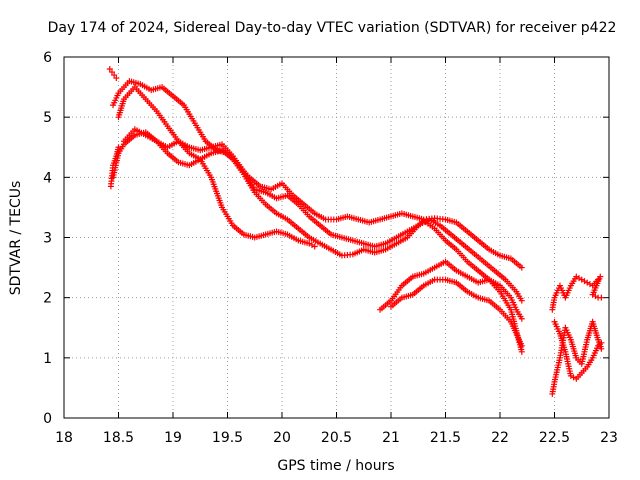 The width and height of the screenshot is (640, 480). What do you see at coordinates (391, 438) in the screenshot?
I see `x-tick-label: 21` at bounding box center [391, 438].